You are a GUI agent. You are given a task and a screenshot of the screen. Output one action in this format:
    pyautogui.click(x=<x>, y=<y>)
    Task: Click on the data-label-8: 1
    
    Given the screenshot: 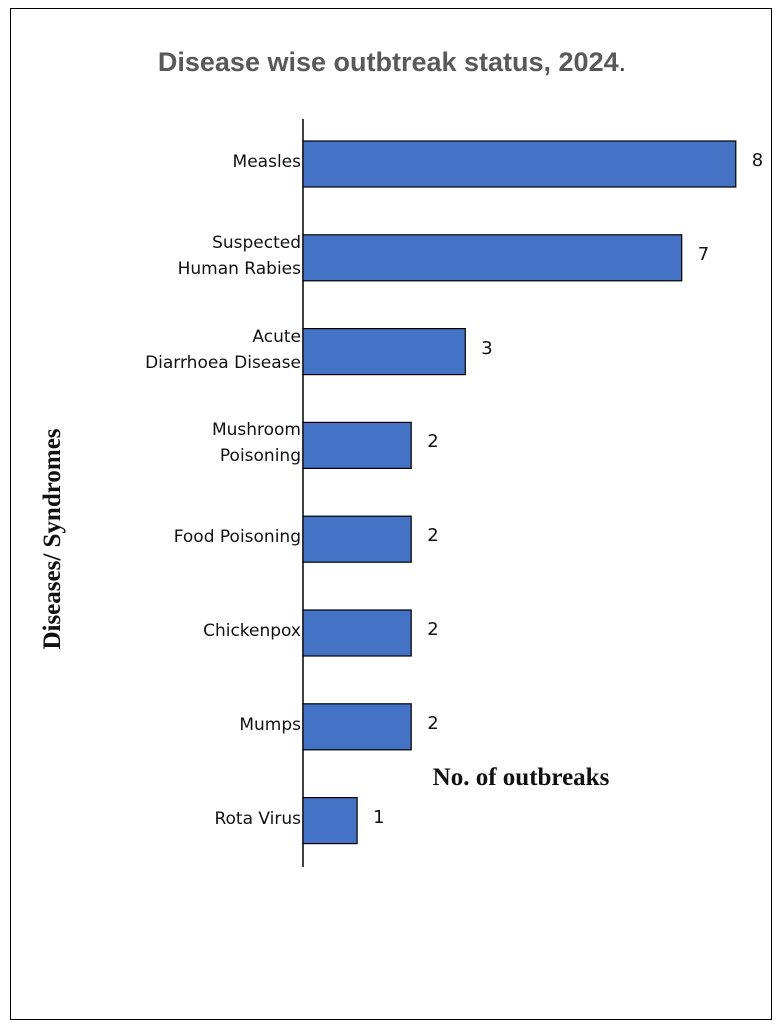 What is the action you would take?
    pyautogui.click(x=379, y=817)
    